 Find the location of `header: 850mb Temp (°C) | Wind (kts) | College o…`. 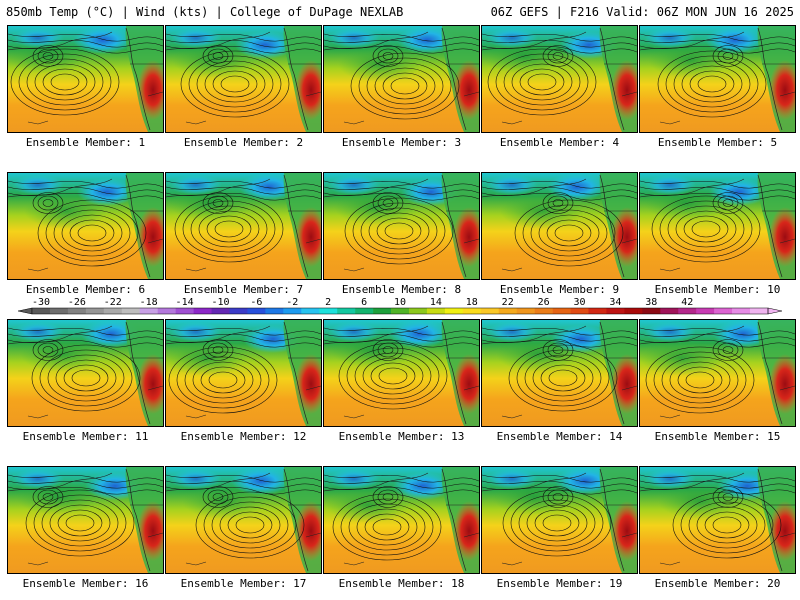

header: 850mb Temp (°C) | Wind (kts) | College o… is located at coordinates (400, 12).